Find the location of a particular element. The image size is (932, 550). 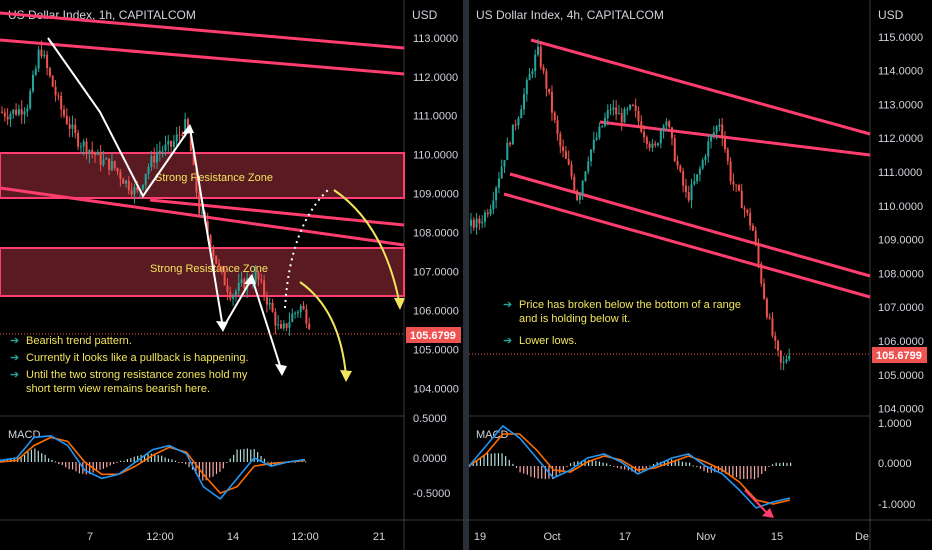

left-time-axis: 7 12:00 14 12:00 21 is located at coordinates (236, 537).